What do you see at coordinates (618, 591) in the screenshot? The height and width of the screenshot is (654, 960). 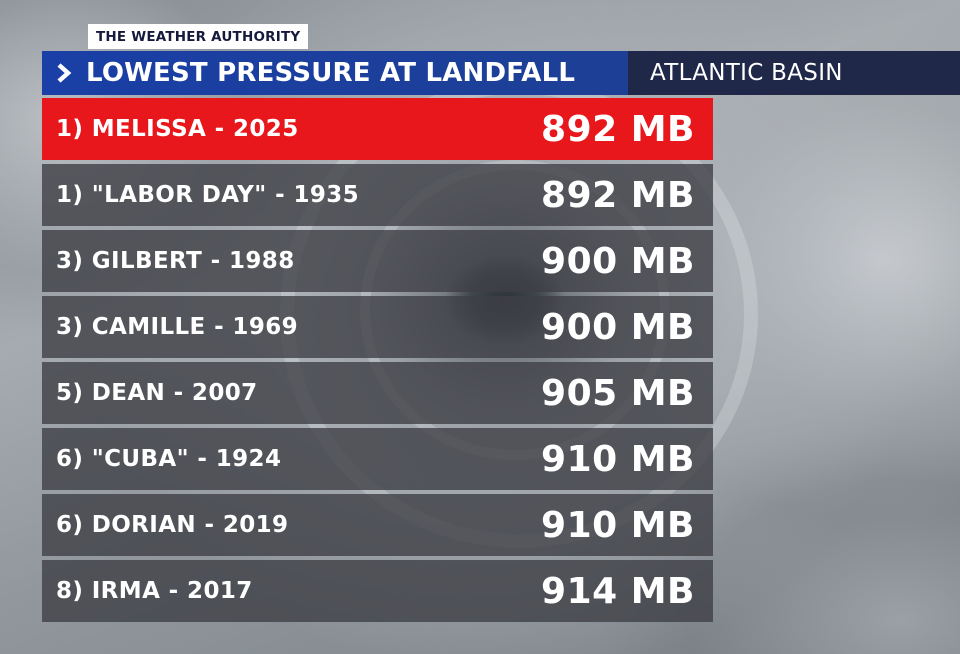 I see `pressure-value: 914 MB` at bounding box center [618, 591].